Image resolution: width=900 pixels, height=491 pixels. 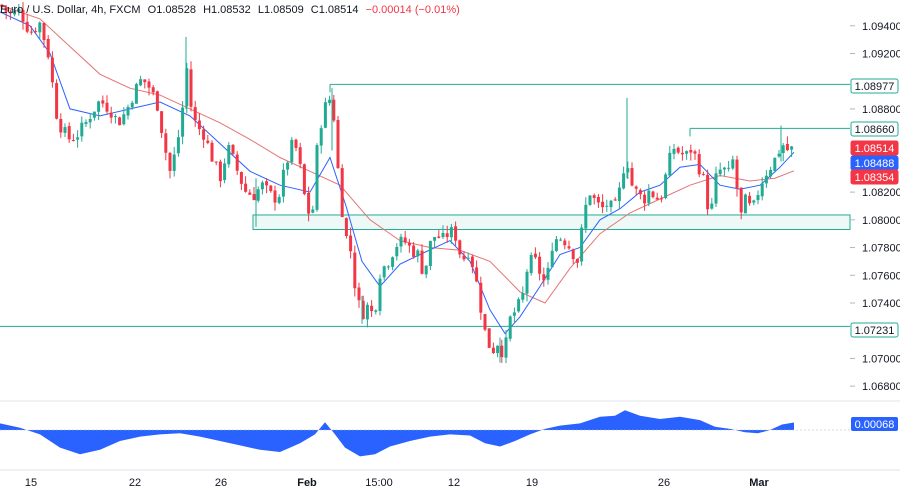 What do you see at coordinates (379, 483) in the screenshot?
I see `time-tick-label: 15:00` at bounding box center [379, 483].